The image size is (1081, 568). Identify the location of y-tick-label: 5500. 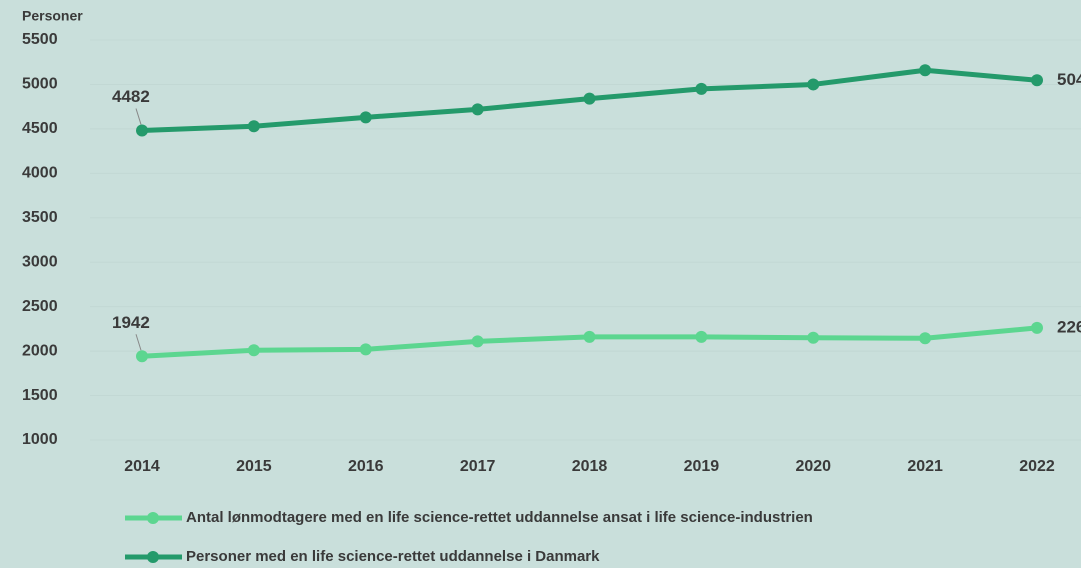
(40, 39).